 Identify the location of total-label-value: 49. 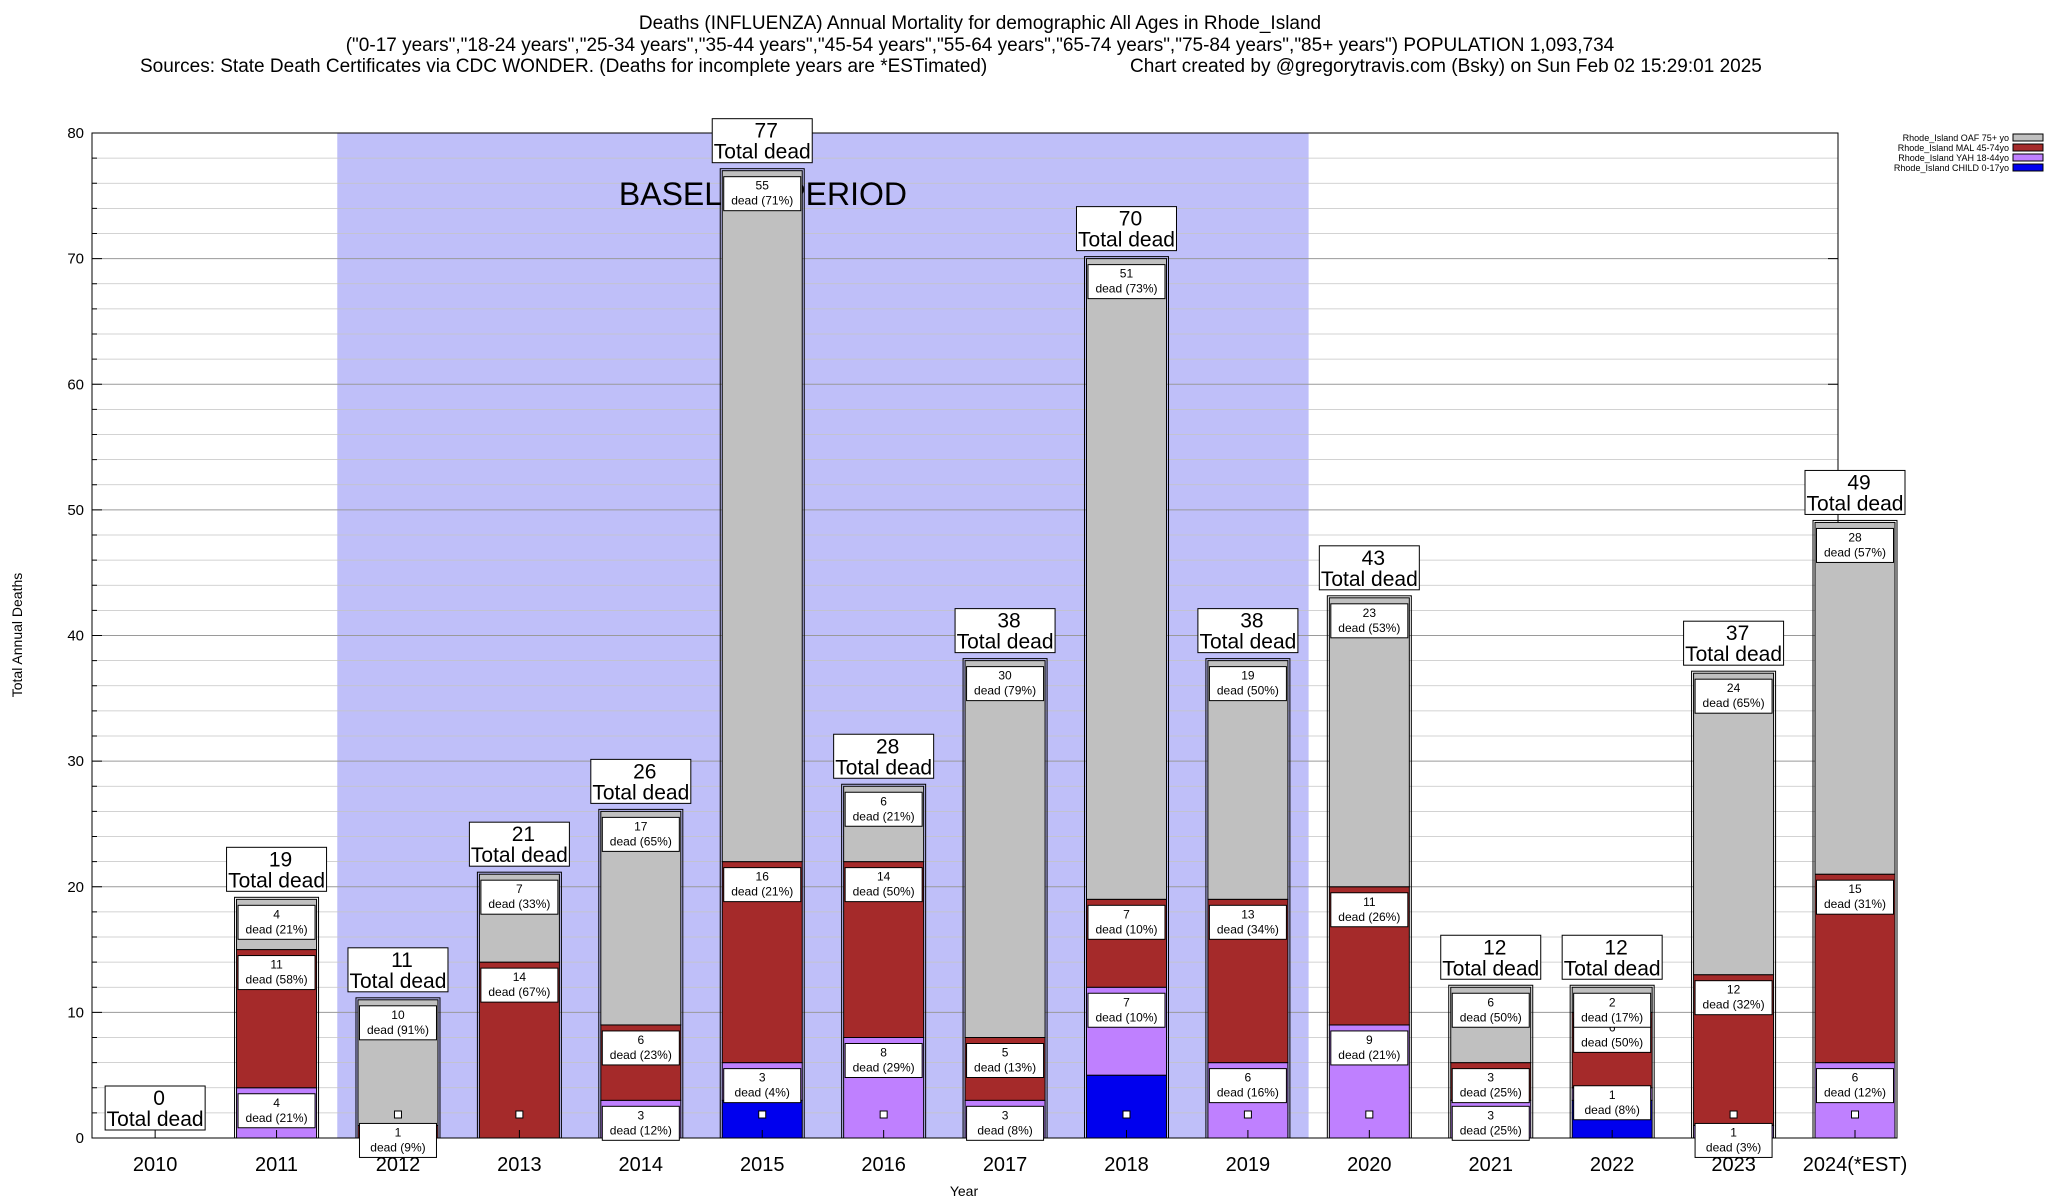
(1858, 482).